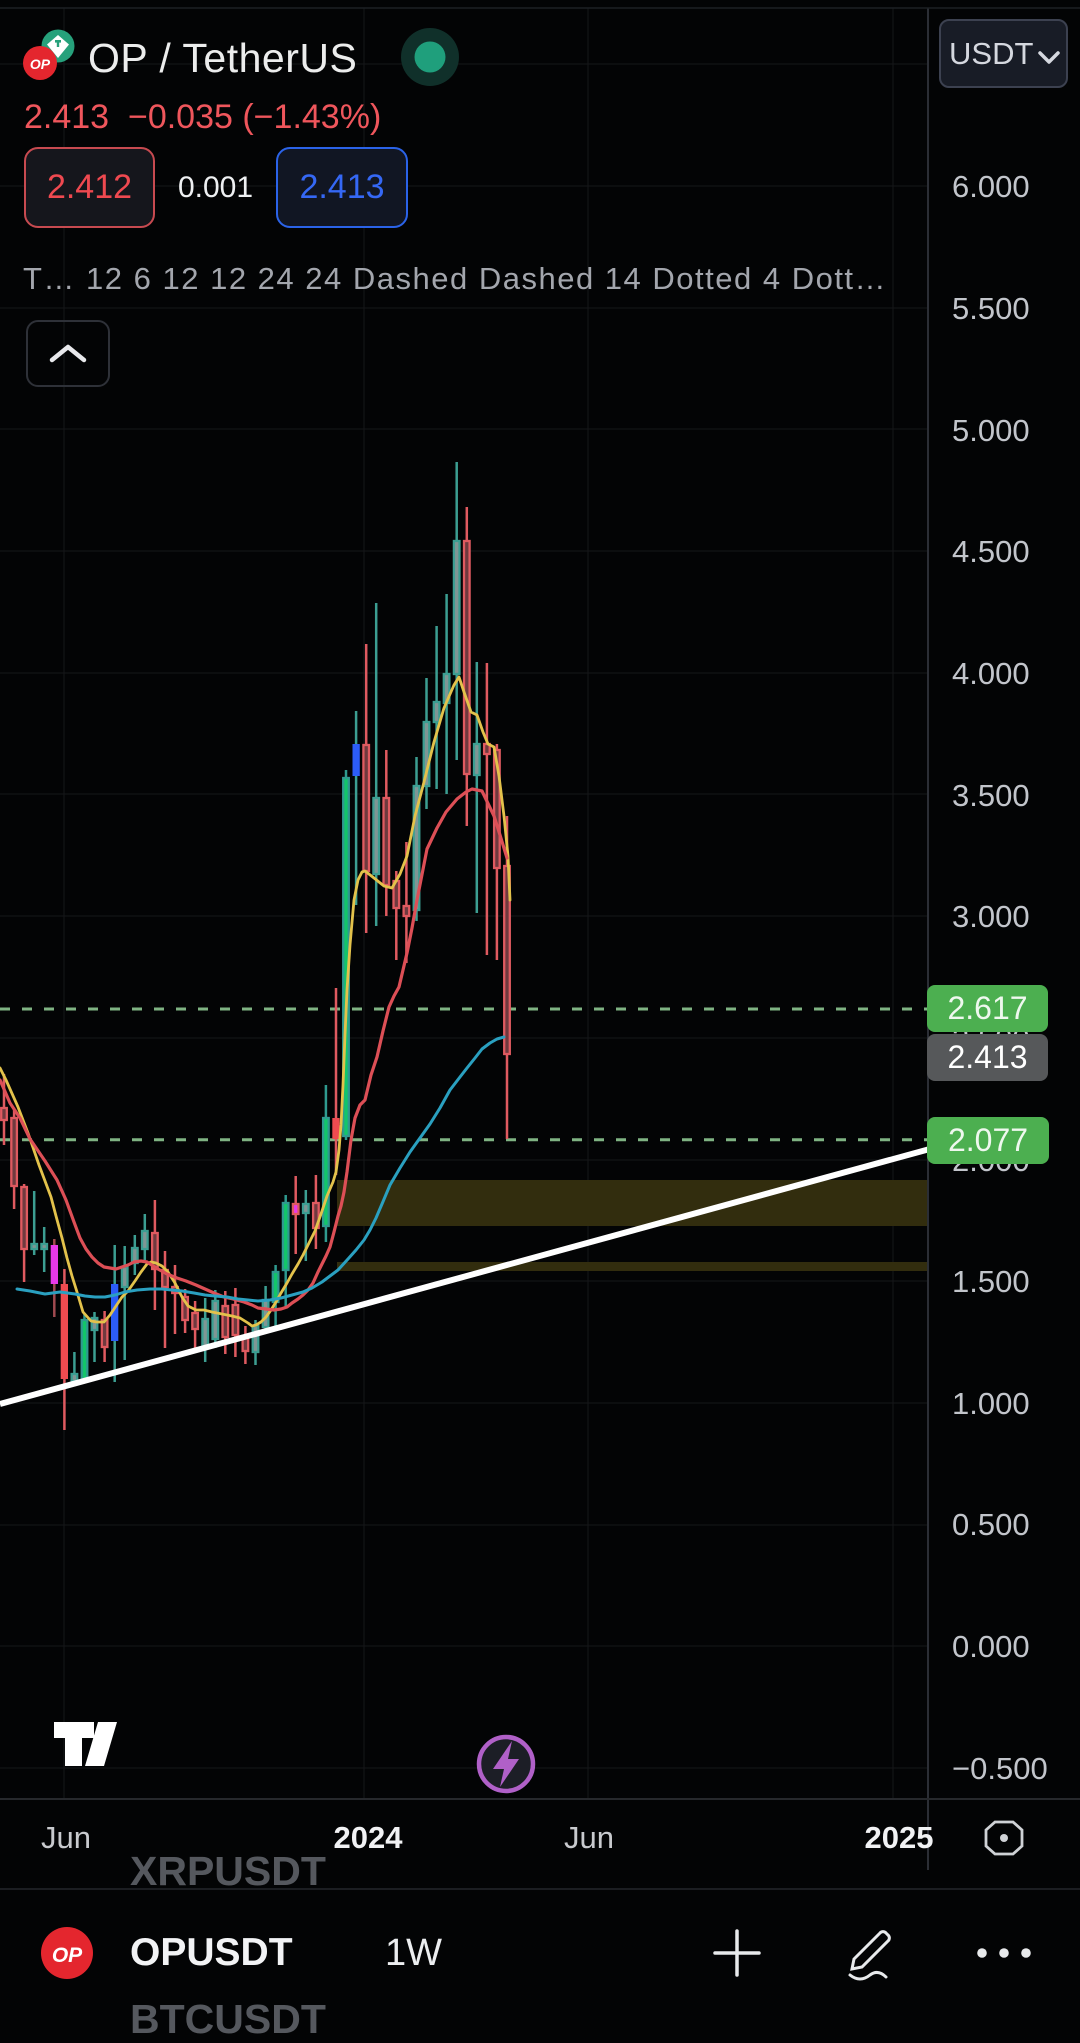 The image size is (1080, 2043). Describe the element at coordinates (1000, 1768) in the screenshot. I see `svg-text: −0.500` at that location.